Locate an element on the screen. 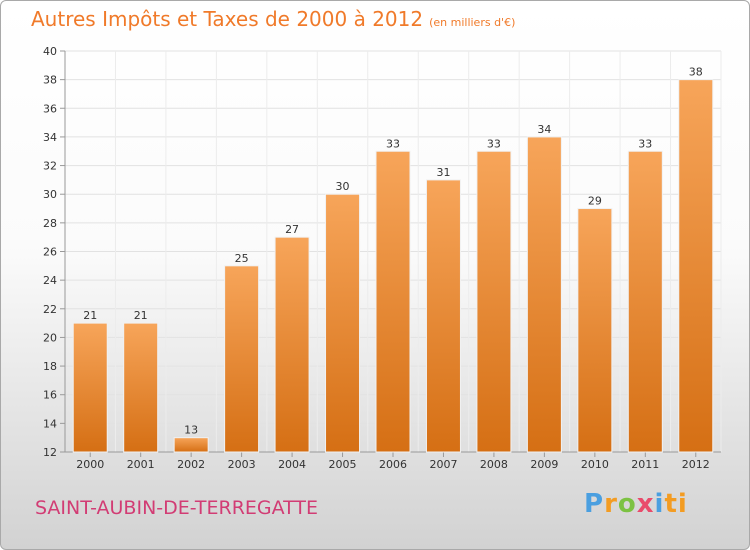 Image resolution: width=750 pixels, height=550 pixels. brand-letter: ti is located at coordinates (676, 504).